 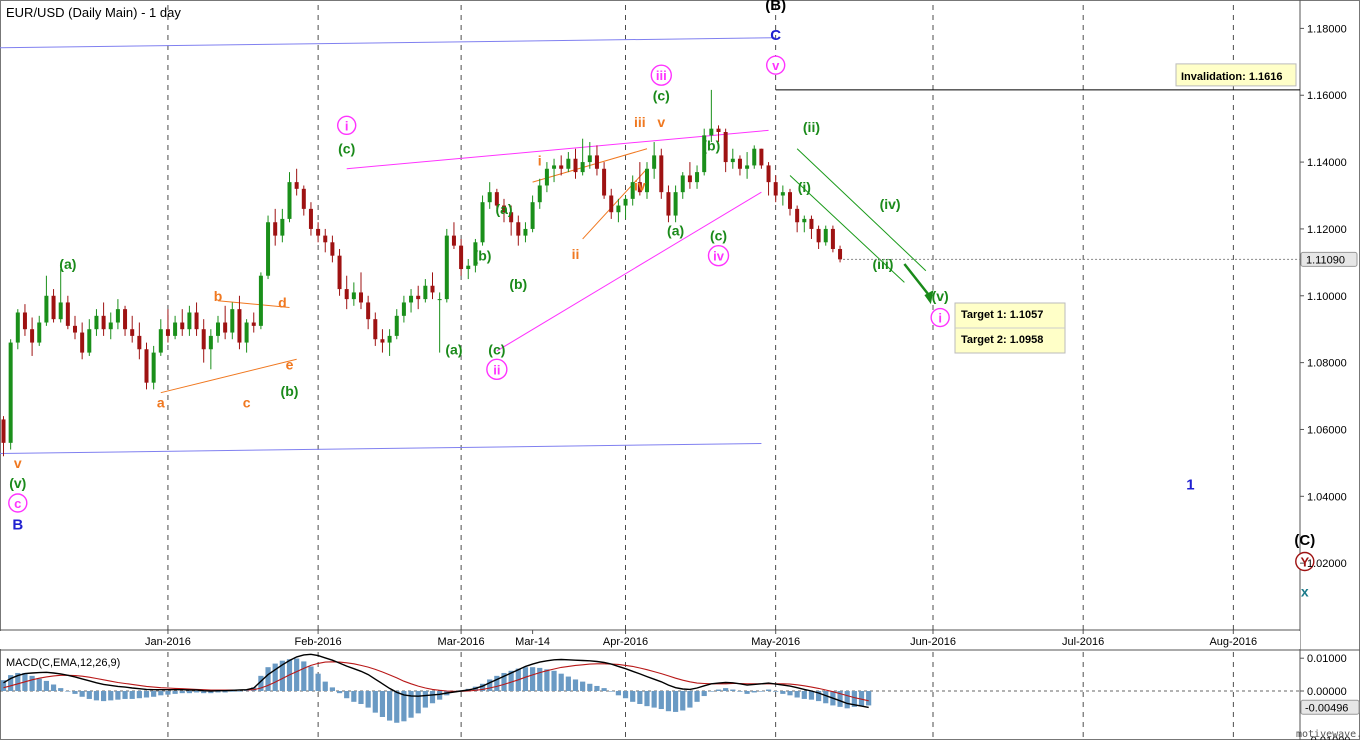 What do you see at coordinates (532, 642) in the screenshot?
I see `x-tick-label: Mar-14` at bounding box center [532, 642].